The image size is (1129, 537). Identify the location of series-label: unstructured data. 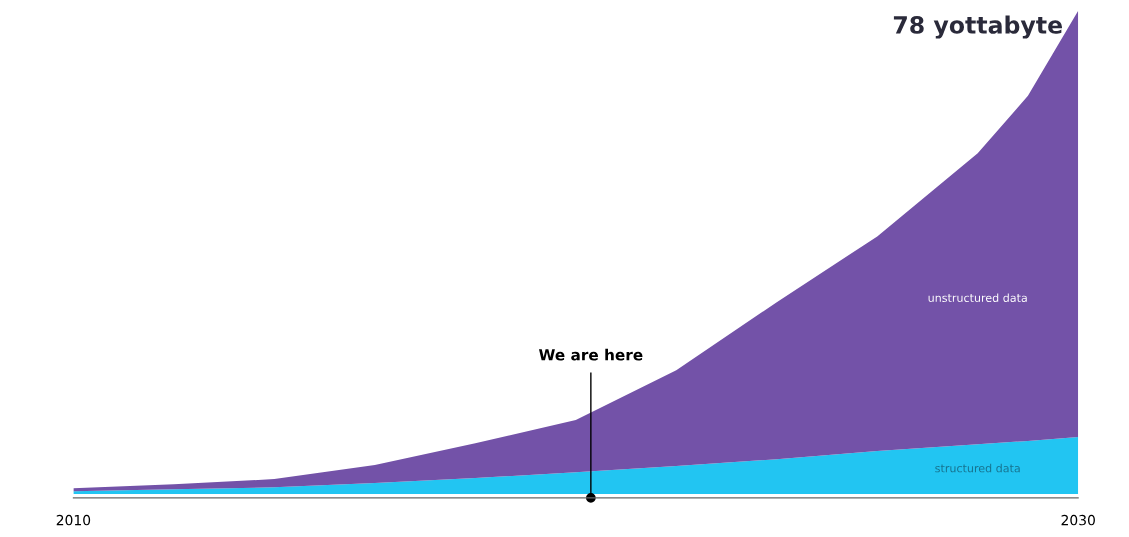
(977, 298).